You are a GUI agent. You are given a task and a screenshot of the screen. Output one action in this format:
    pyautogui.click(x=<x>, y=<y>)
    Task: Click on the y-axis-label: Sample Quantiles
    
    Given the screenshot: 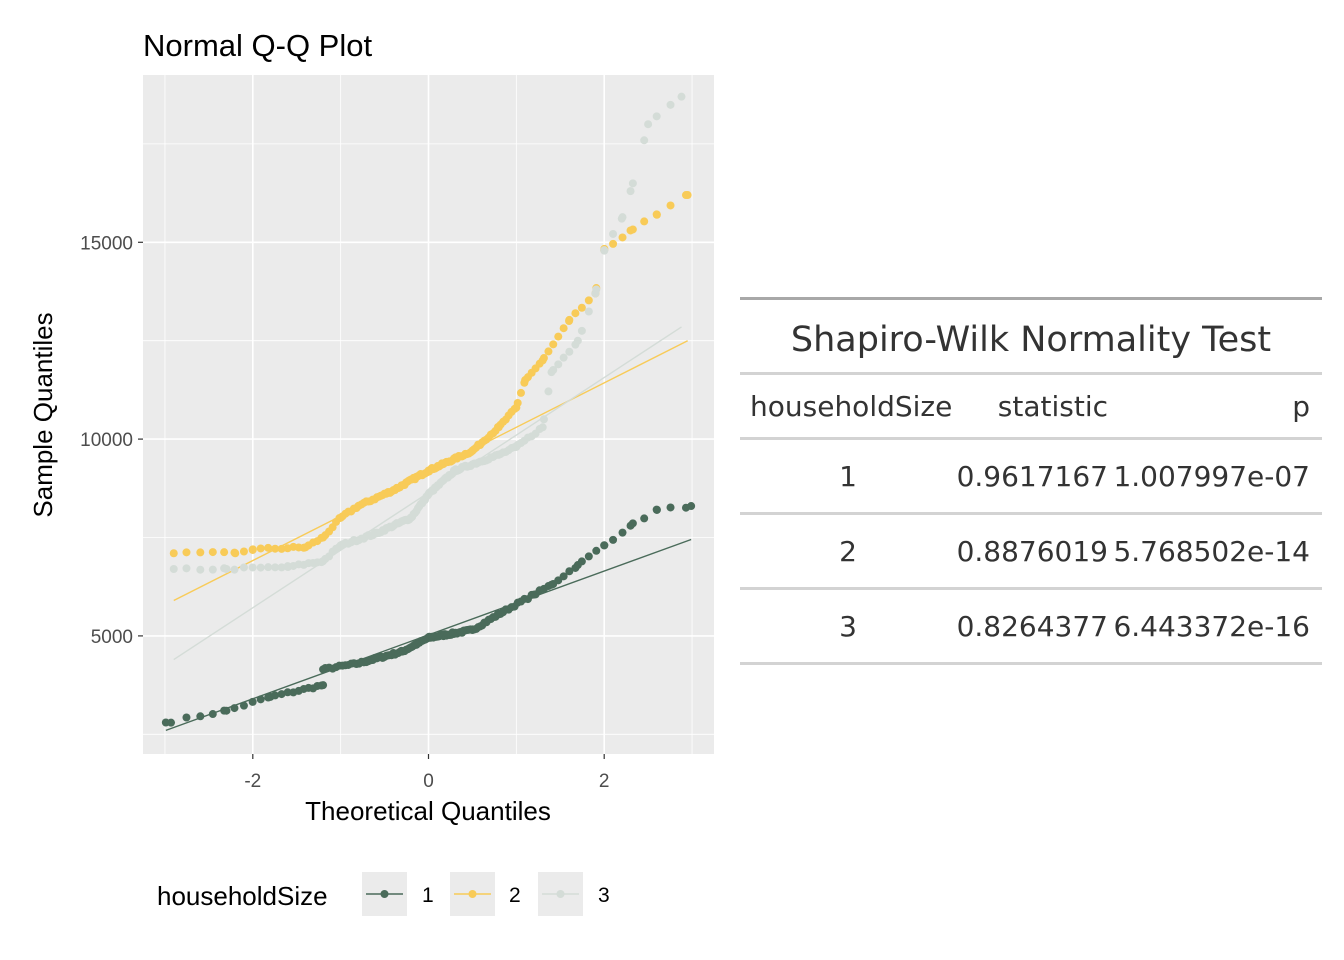 What is the action you would take?
    pyautogui.click(x=43, y=414)
    